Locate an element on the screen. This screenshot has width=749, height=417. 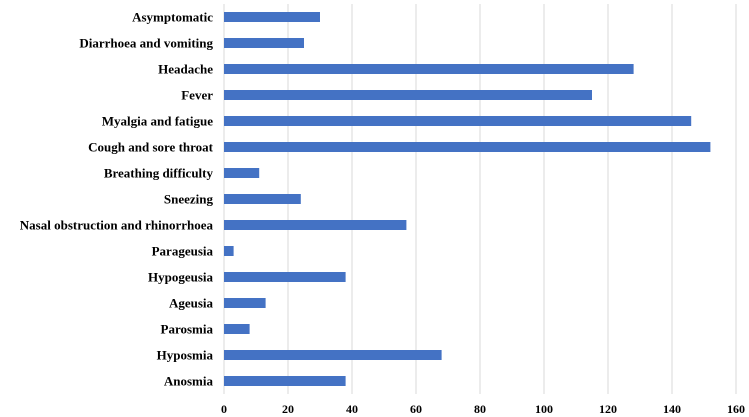
x-tick-label: 160 is located at coordinates (736, 409).